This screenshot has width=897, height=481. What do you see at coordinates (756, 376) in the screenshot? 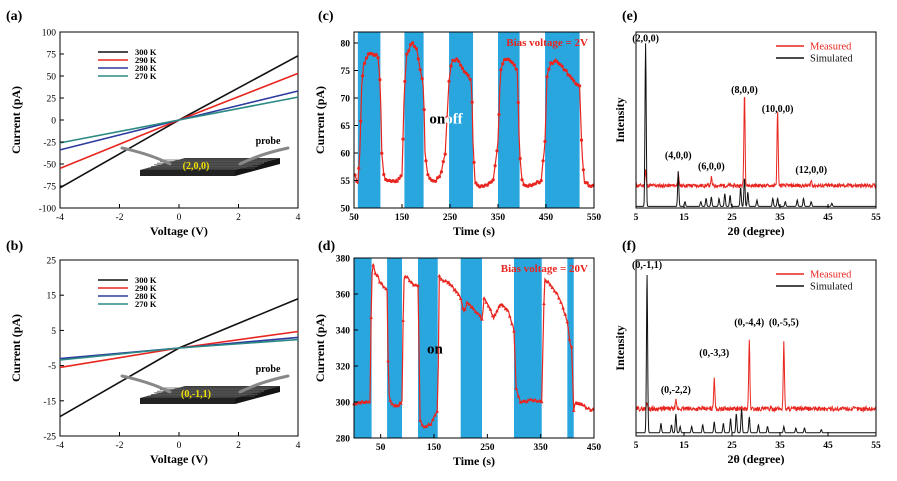
I see `xrd-trace` at bounding box center [756, 376].